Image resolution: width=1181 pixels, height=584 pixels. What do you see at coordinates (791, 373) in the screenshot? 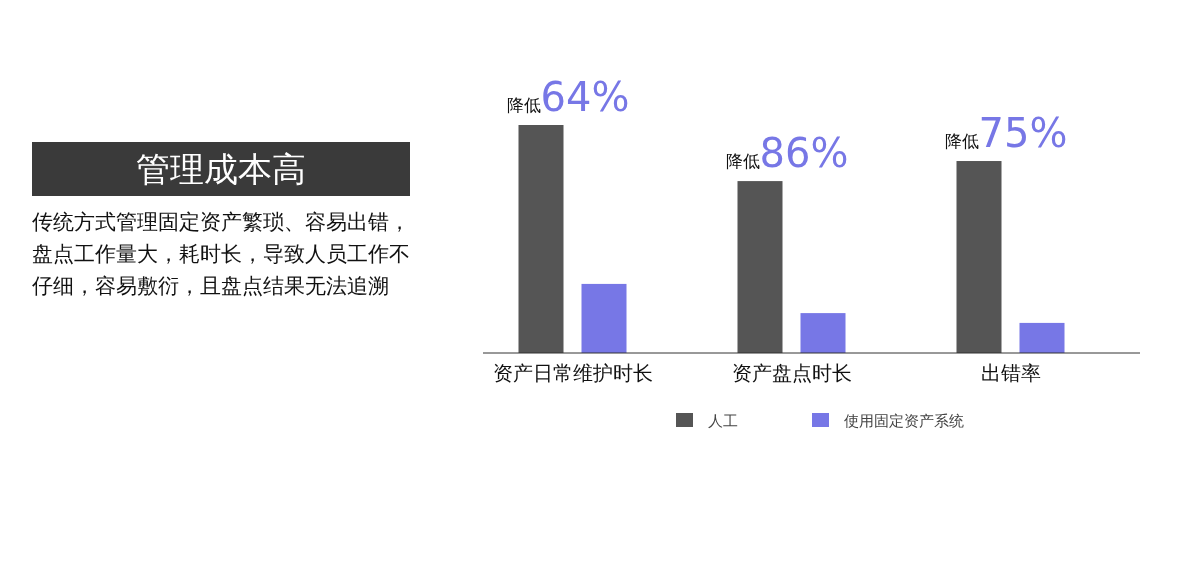
I see `x-tick-label: 资产盘点时长` at bounding box center [791, 373].